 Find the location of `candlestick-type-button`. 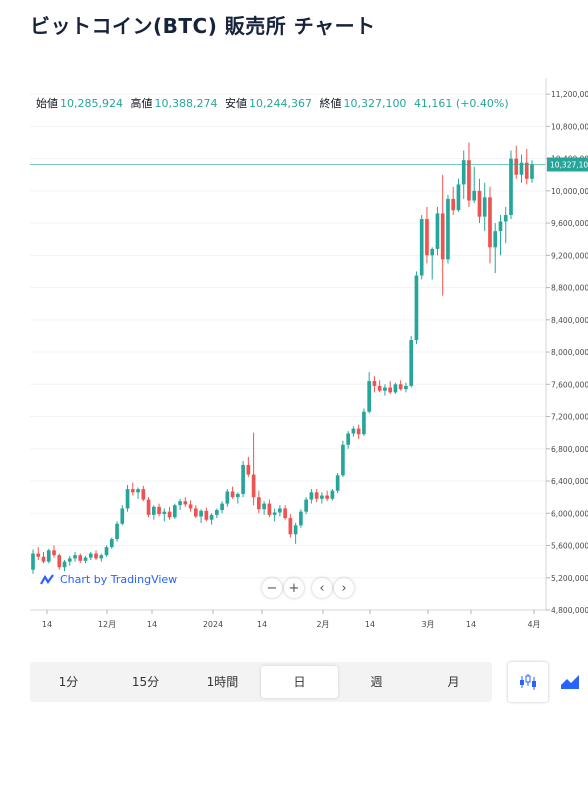

candlestick-type-button is located at coordinates (528, 682).